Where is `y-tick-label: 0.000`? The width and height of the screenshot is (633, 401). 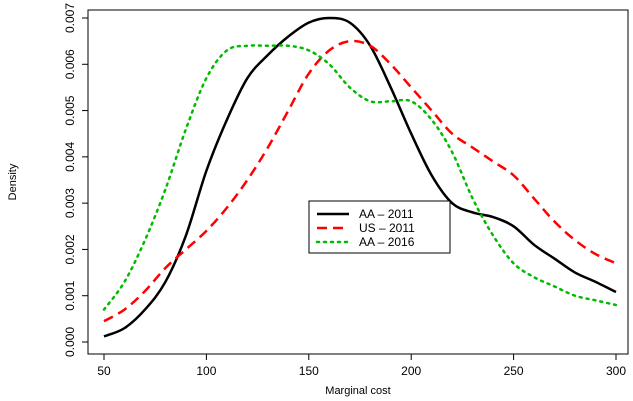
y-tick-label: 0.000 is located at coordinates (70, 342).